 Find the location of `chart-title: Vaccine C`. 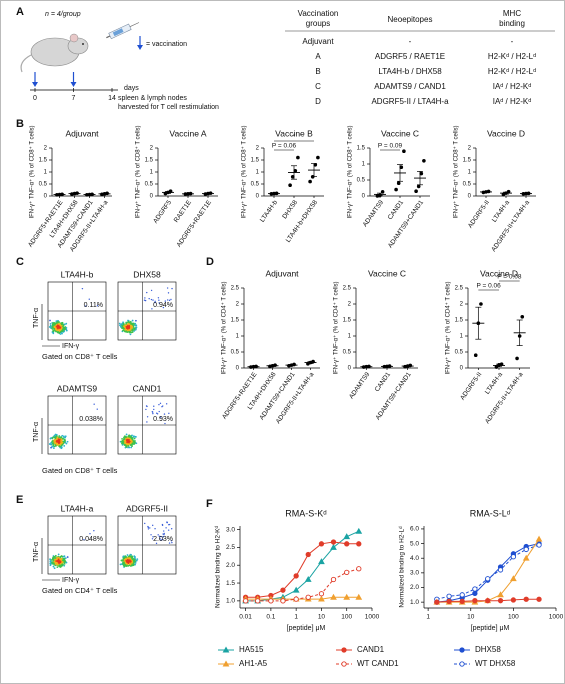

chart-title: Vaccine C is located at coordinates (387, 273).